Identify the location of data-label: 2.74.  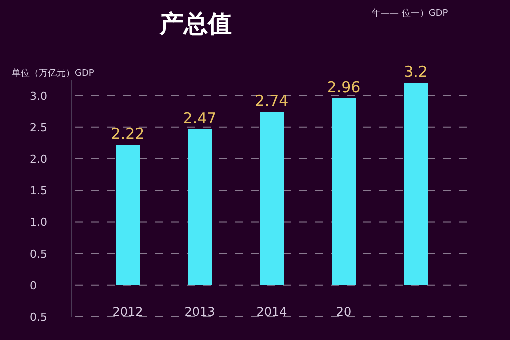
(272, 101).